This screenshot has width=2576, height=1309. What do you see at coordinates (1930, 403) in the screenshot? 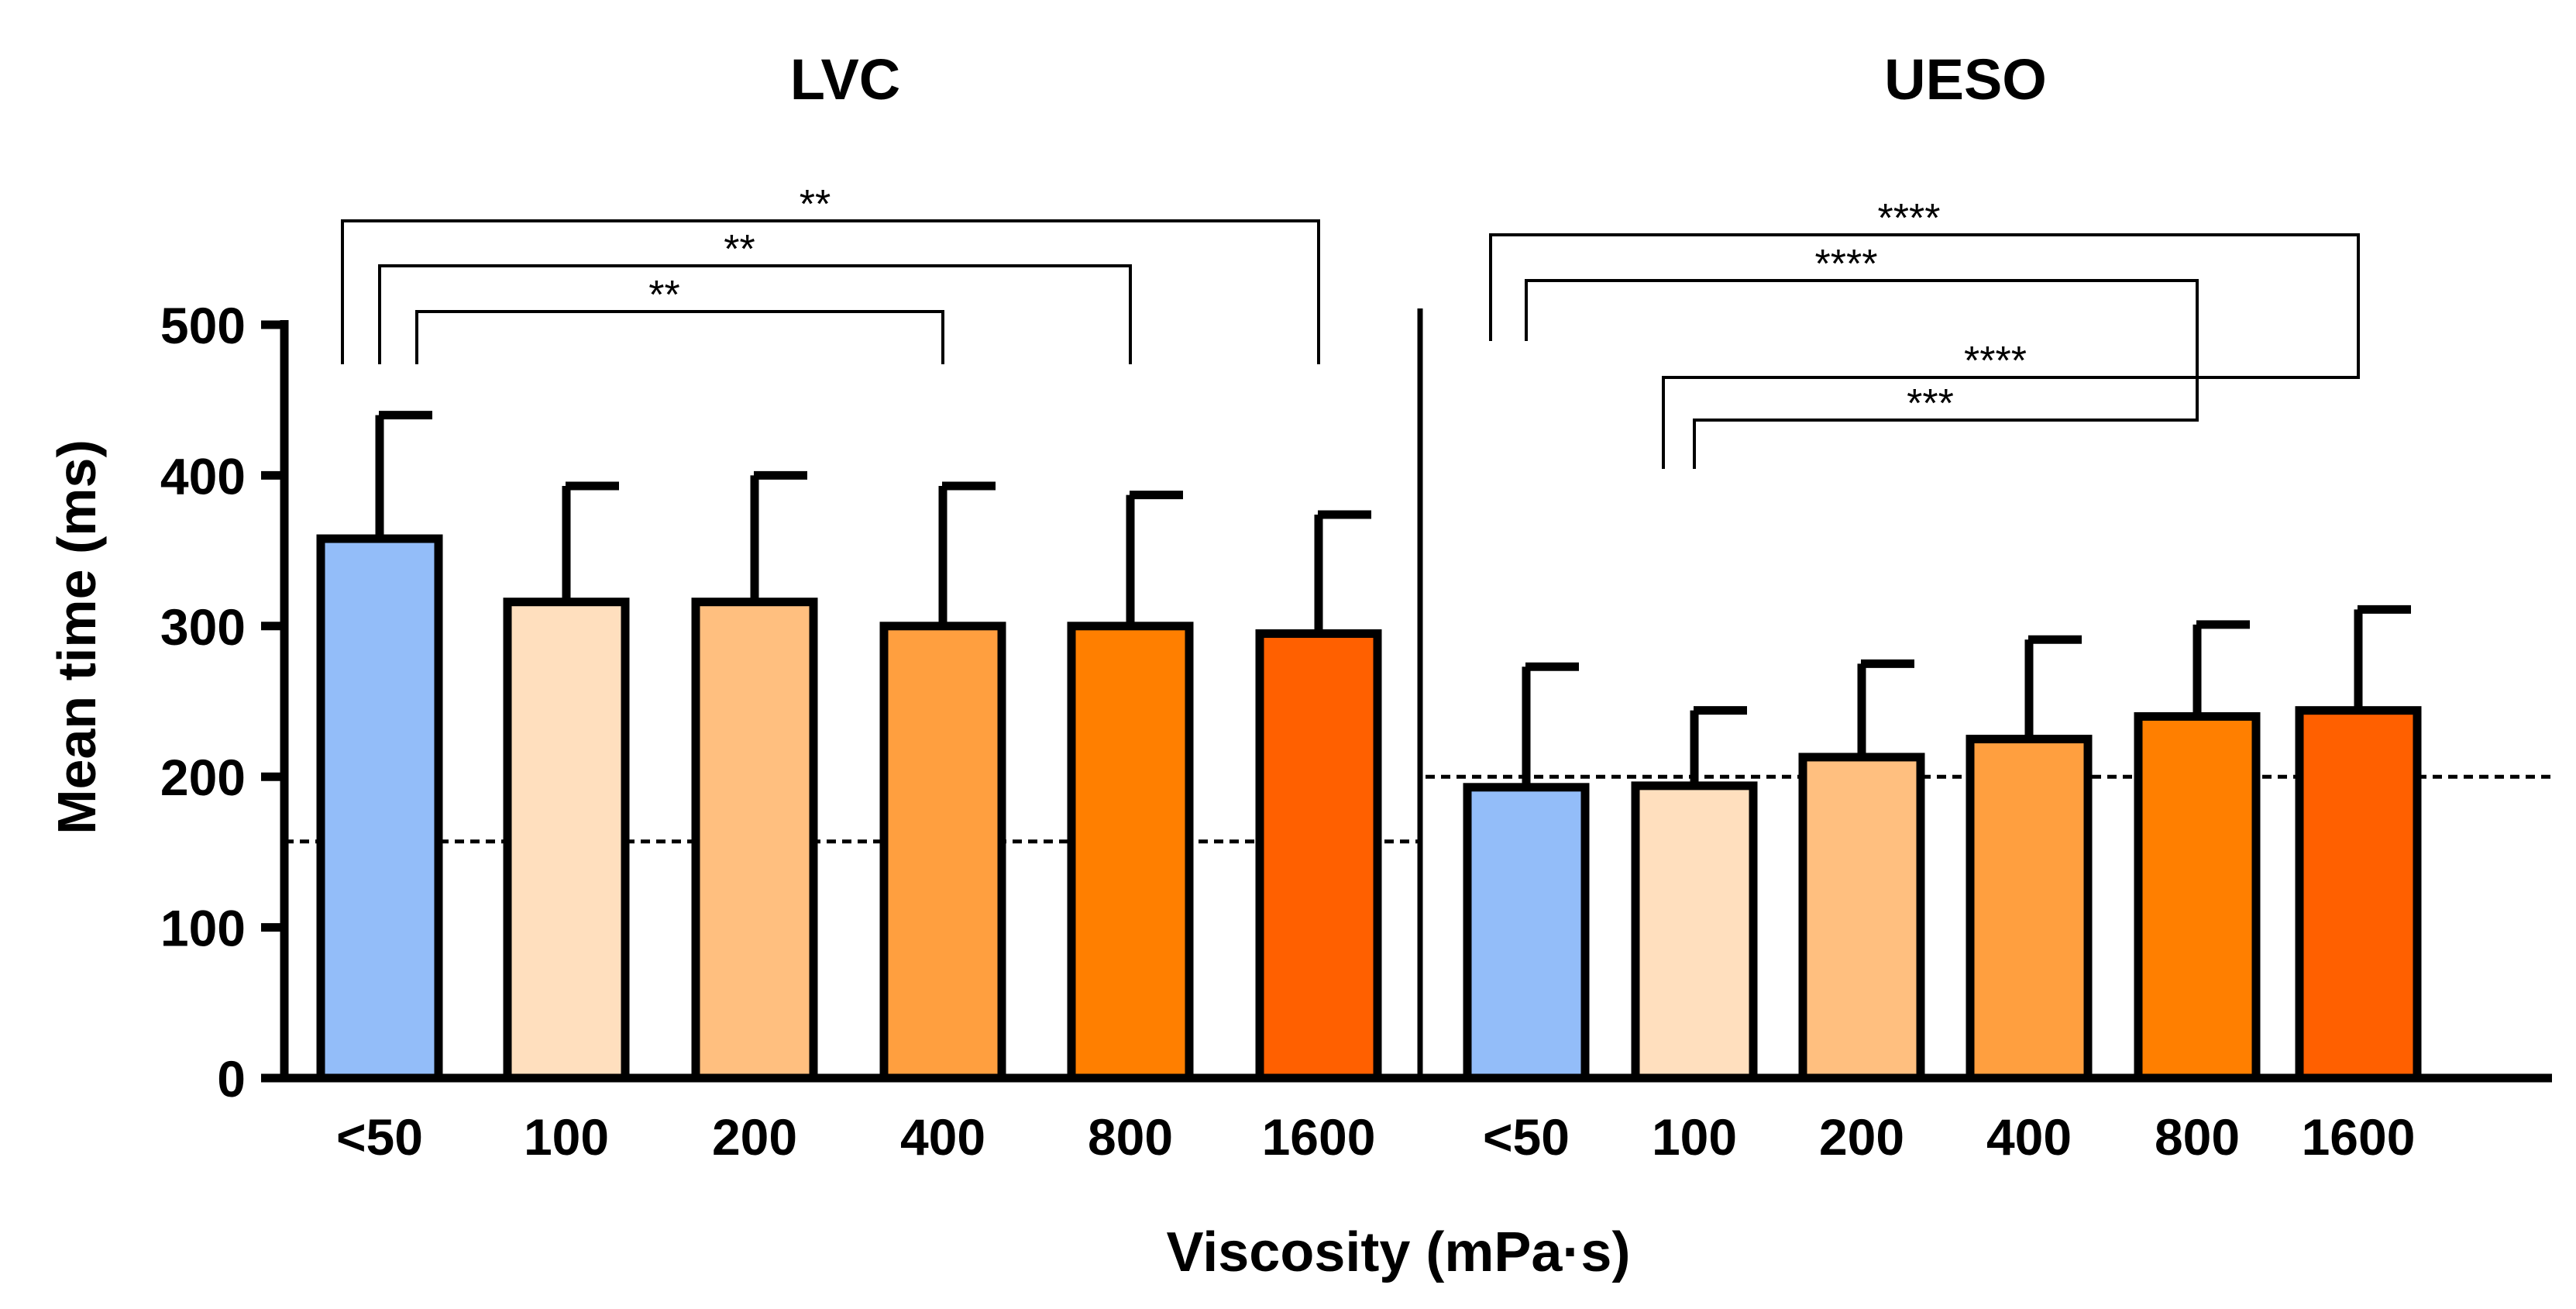
I see `significance-label: ***` at bounding box center [1930, 403].